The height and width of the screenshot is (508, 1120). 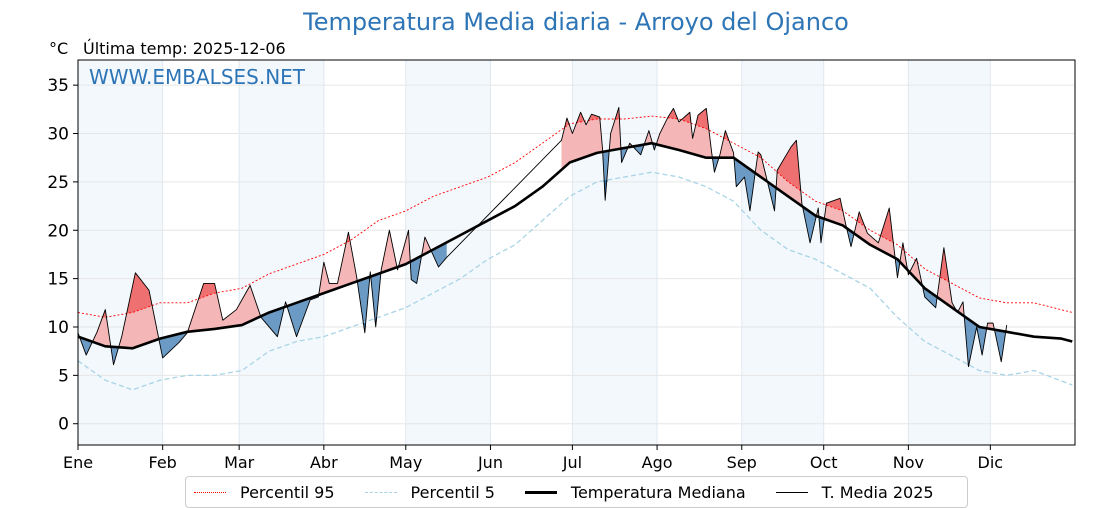 I want to click on legend-item-median: Temperatura Mediana, so click(x=635, y=492).